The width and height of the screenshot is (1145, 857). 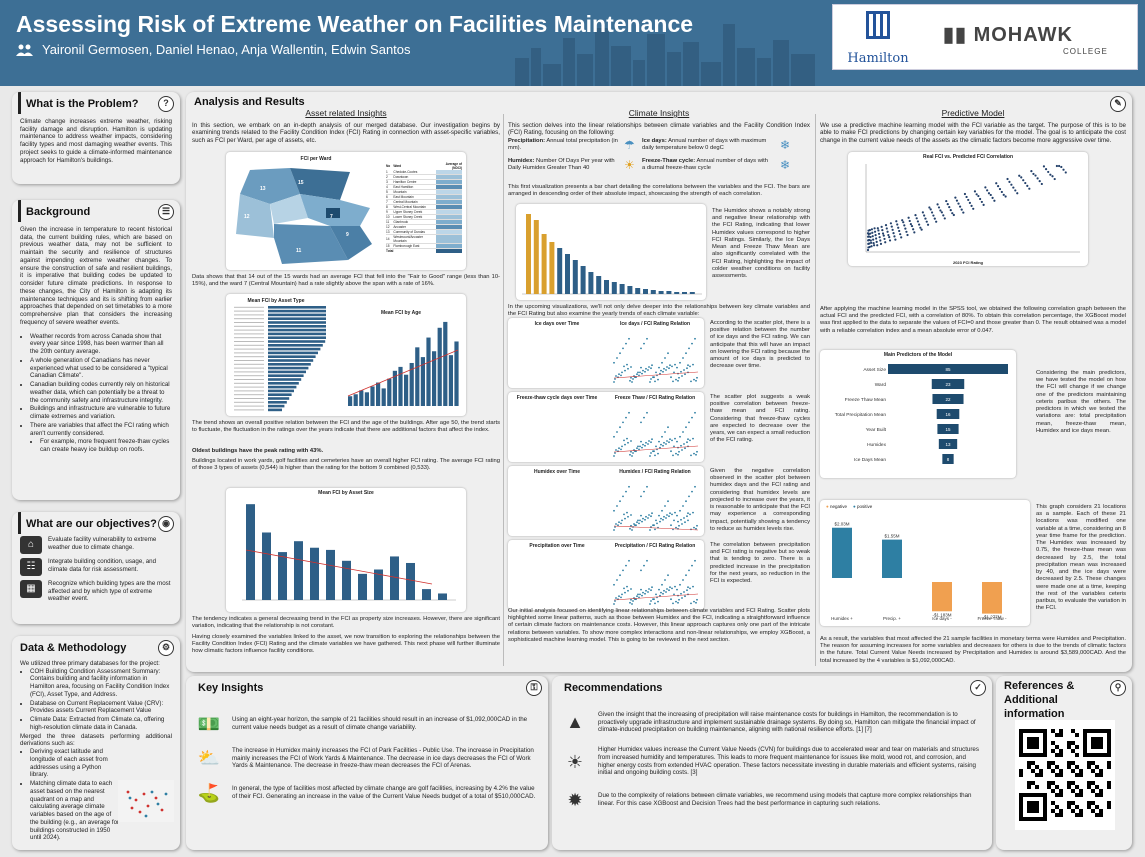 What do you see at coordinates (99, 211) in the screenshot?
I see `background-title: Background` at bounding box center [99, 211].